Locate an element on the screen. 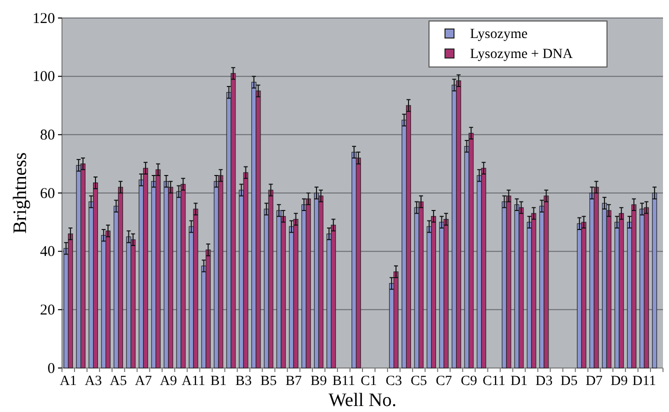 The image size is (669, 412). x-tick-label: A1 is located at coordinates (68, 381).